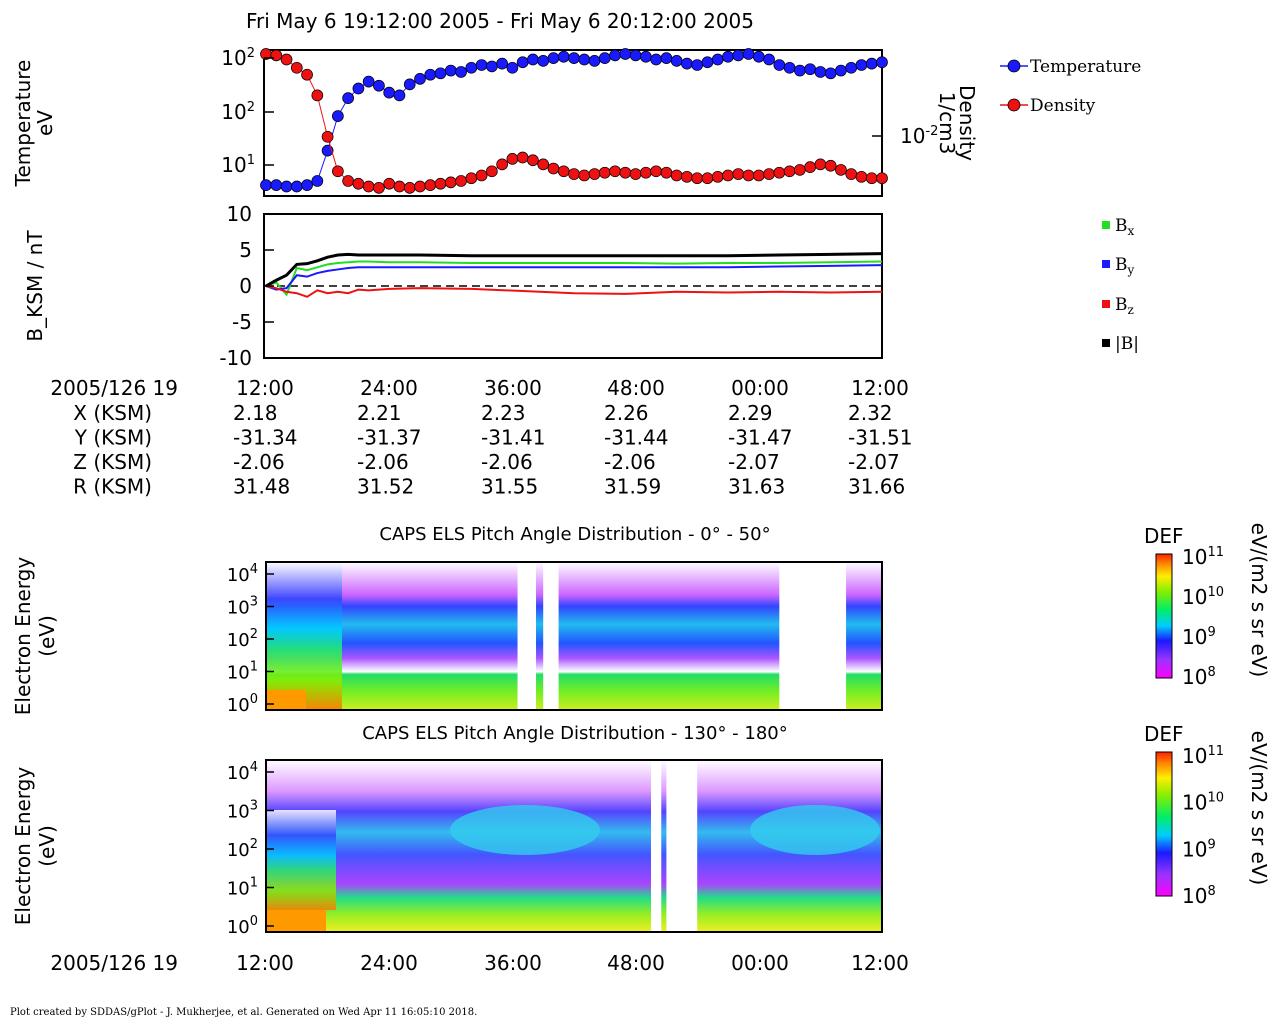 Image resolution: width=1280 pixels, height=1024 pixels. What do you see at coordinates (242, 639) in the screenshot?
I see `panel3-tick-label: 10²` at bounding box center [242, 639].